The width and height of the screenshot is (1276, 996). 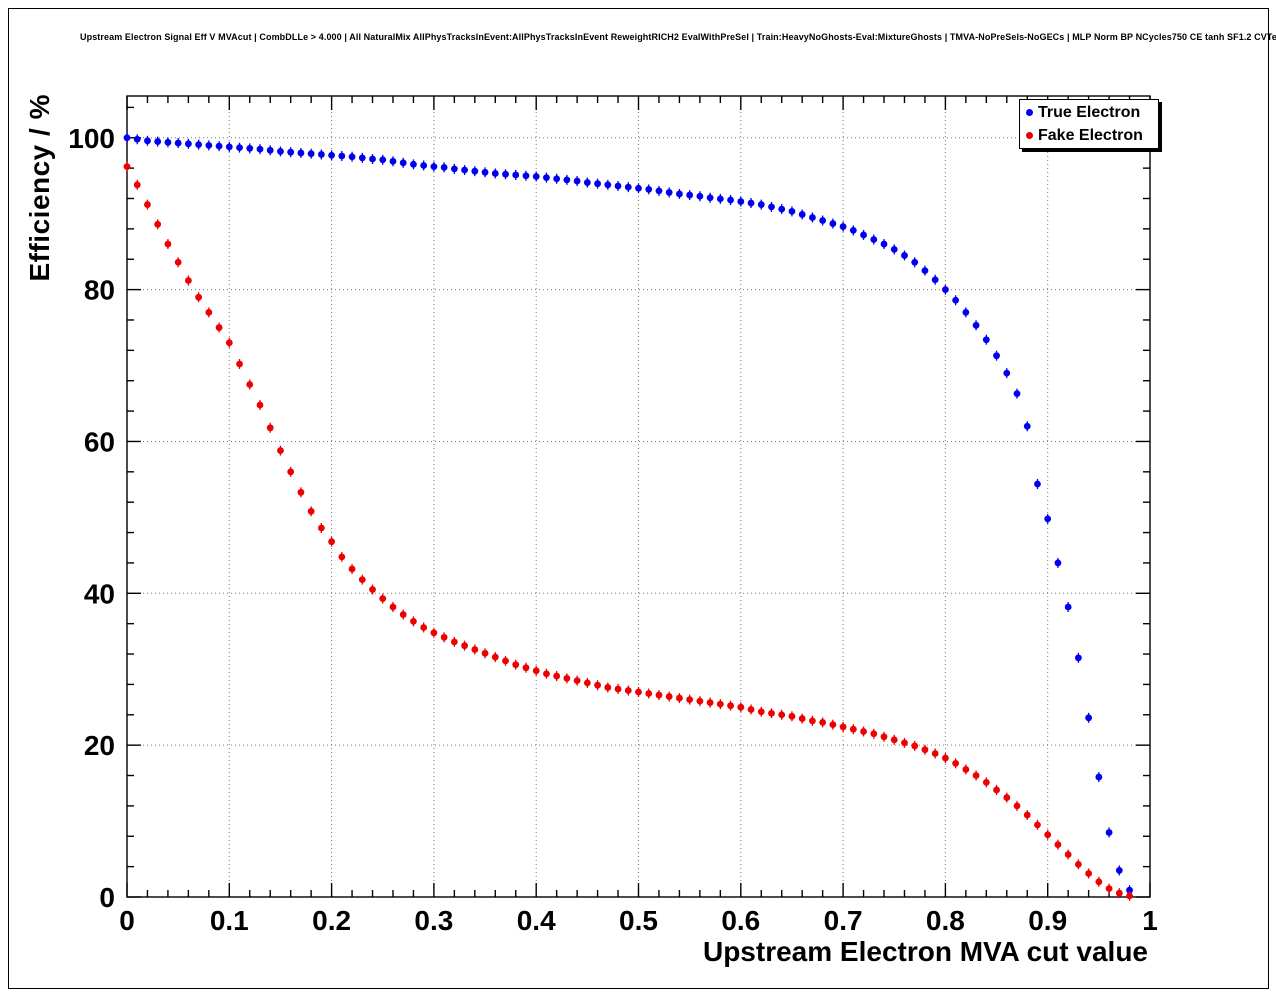 What do you see at coordinates (91, 138) in the screenshot?
I see `svg-text: 100` at bounding box center [91, 138].